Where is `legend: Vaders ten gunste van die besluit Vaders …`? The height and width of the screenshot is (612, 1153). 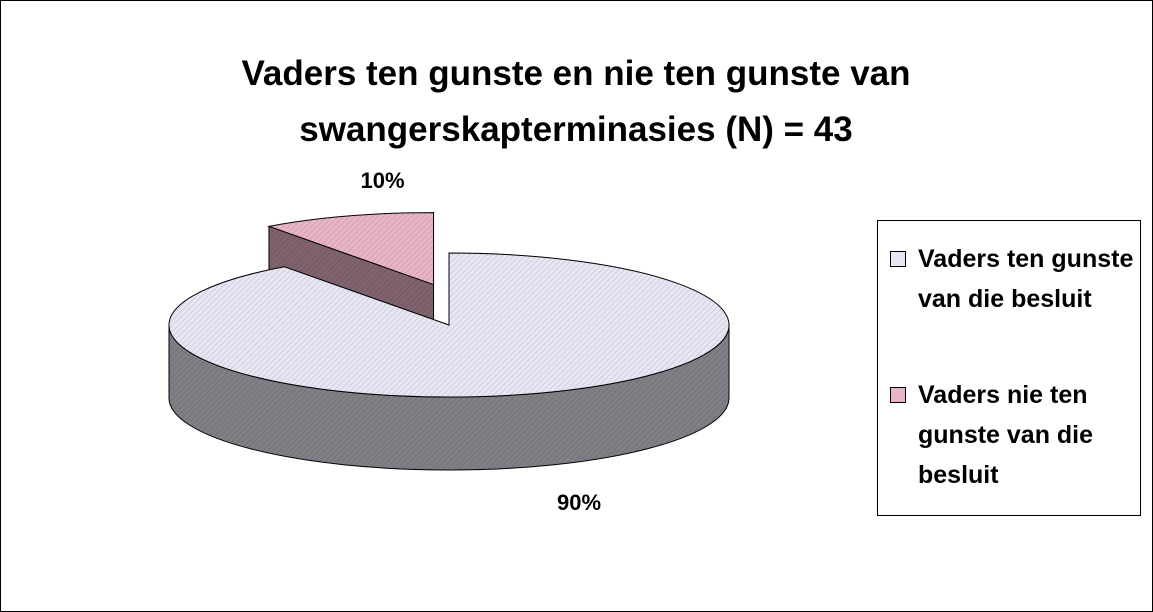
legend: Vaders ten gunste van die besluit Vaders … is located at coordinates (1009, 368).